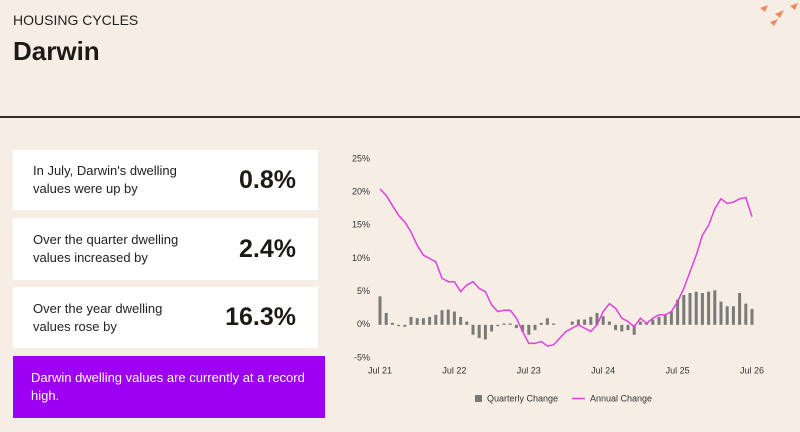 Image resolution: width=800 pixels, height=432 pixels. I want to click on stat-value: 16.3%, so click(260, 317).